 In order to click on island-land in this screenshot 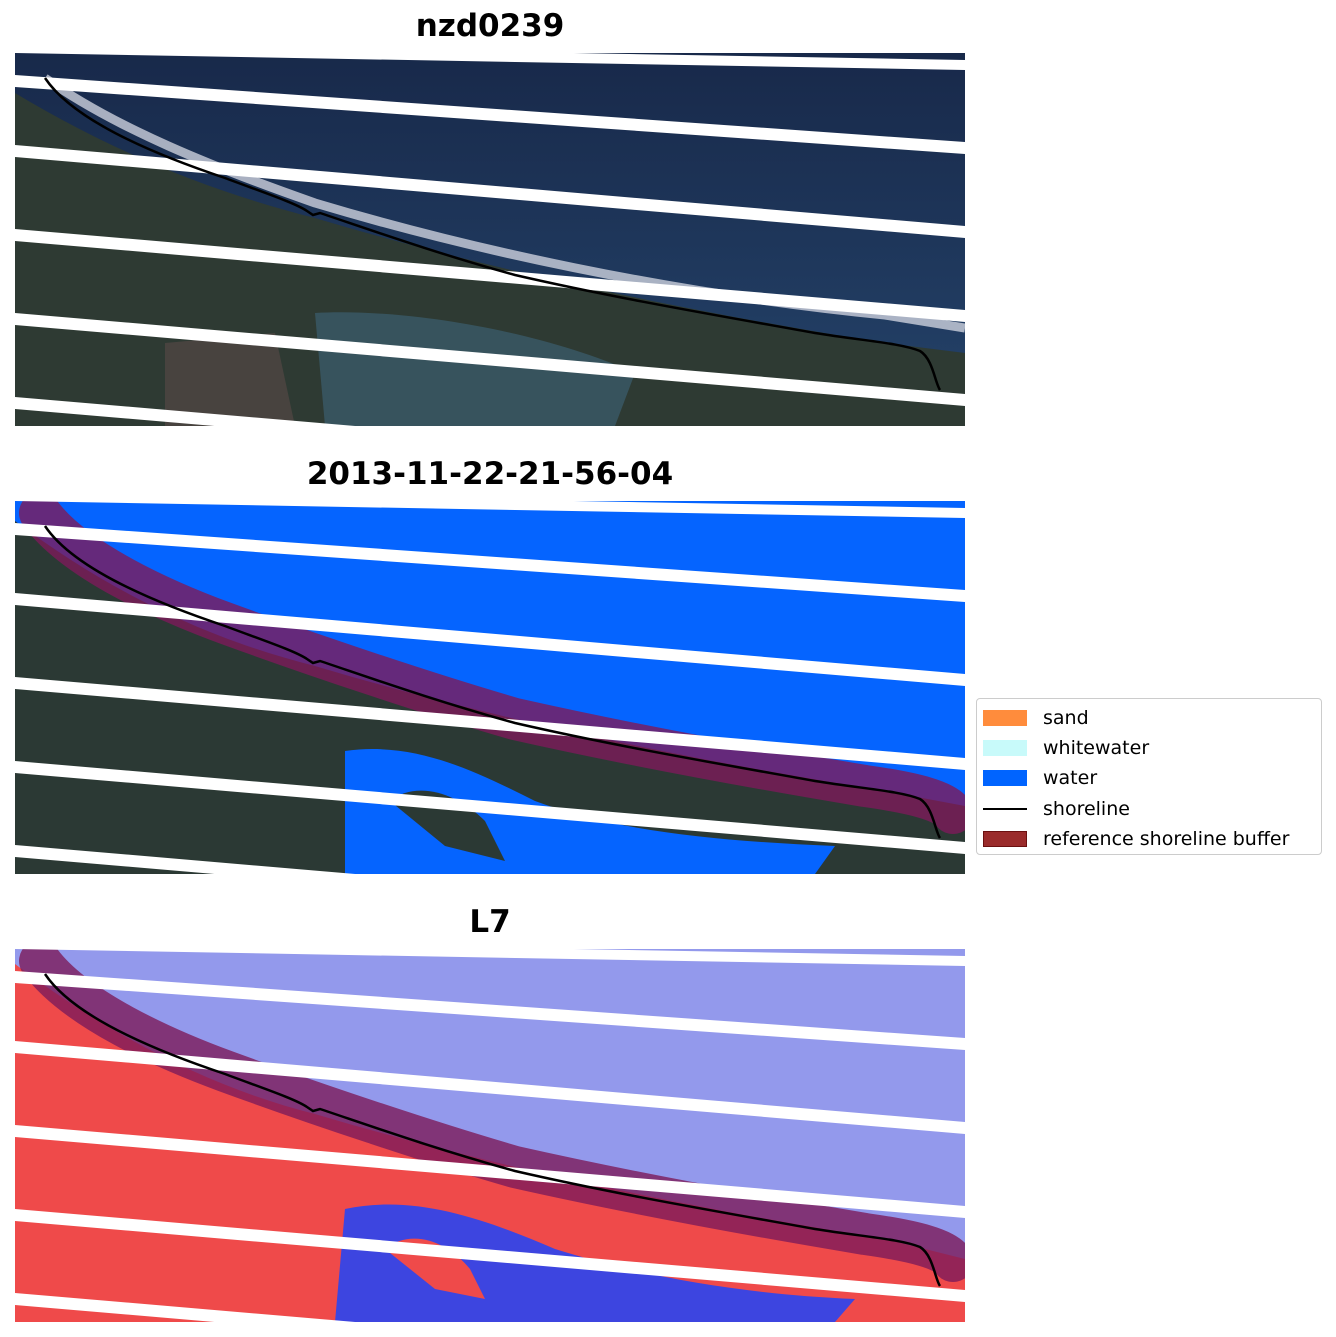, I will do `click(447, 825)`.